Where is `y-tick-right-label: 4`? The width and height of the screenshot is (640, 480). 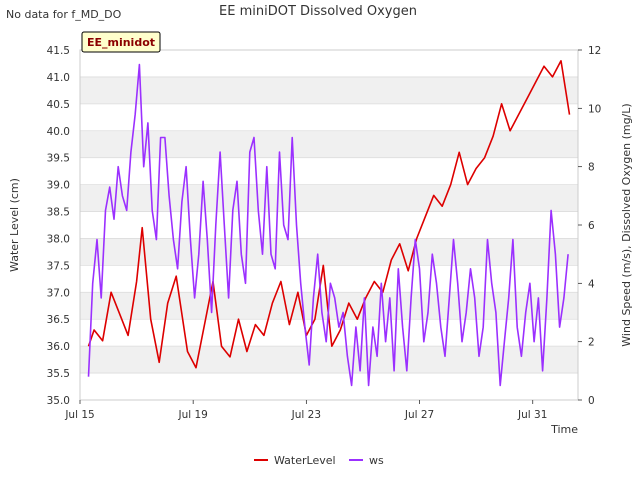
y-tick-right-label: 4 is located at coordinates (591, 284).